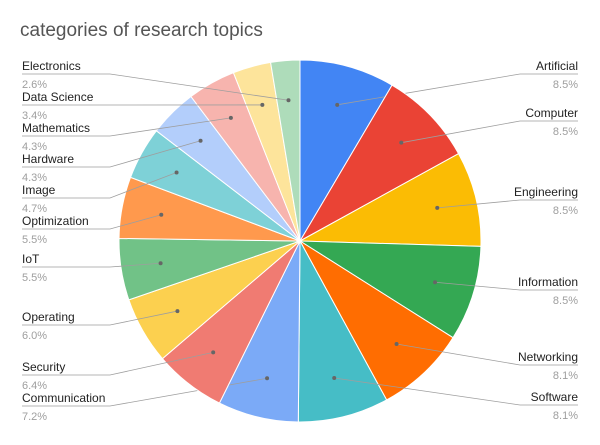 This screenshot has height=445, width=600. Describe the element at coordinates (34, 116) in the screenshot. I see `slice-percent-label: 3.4%` at that location.